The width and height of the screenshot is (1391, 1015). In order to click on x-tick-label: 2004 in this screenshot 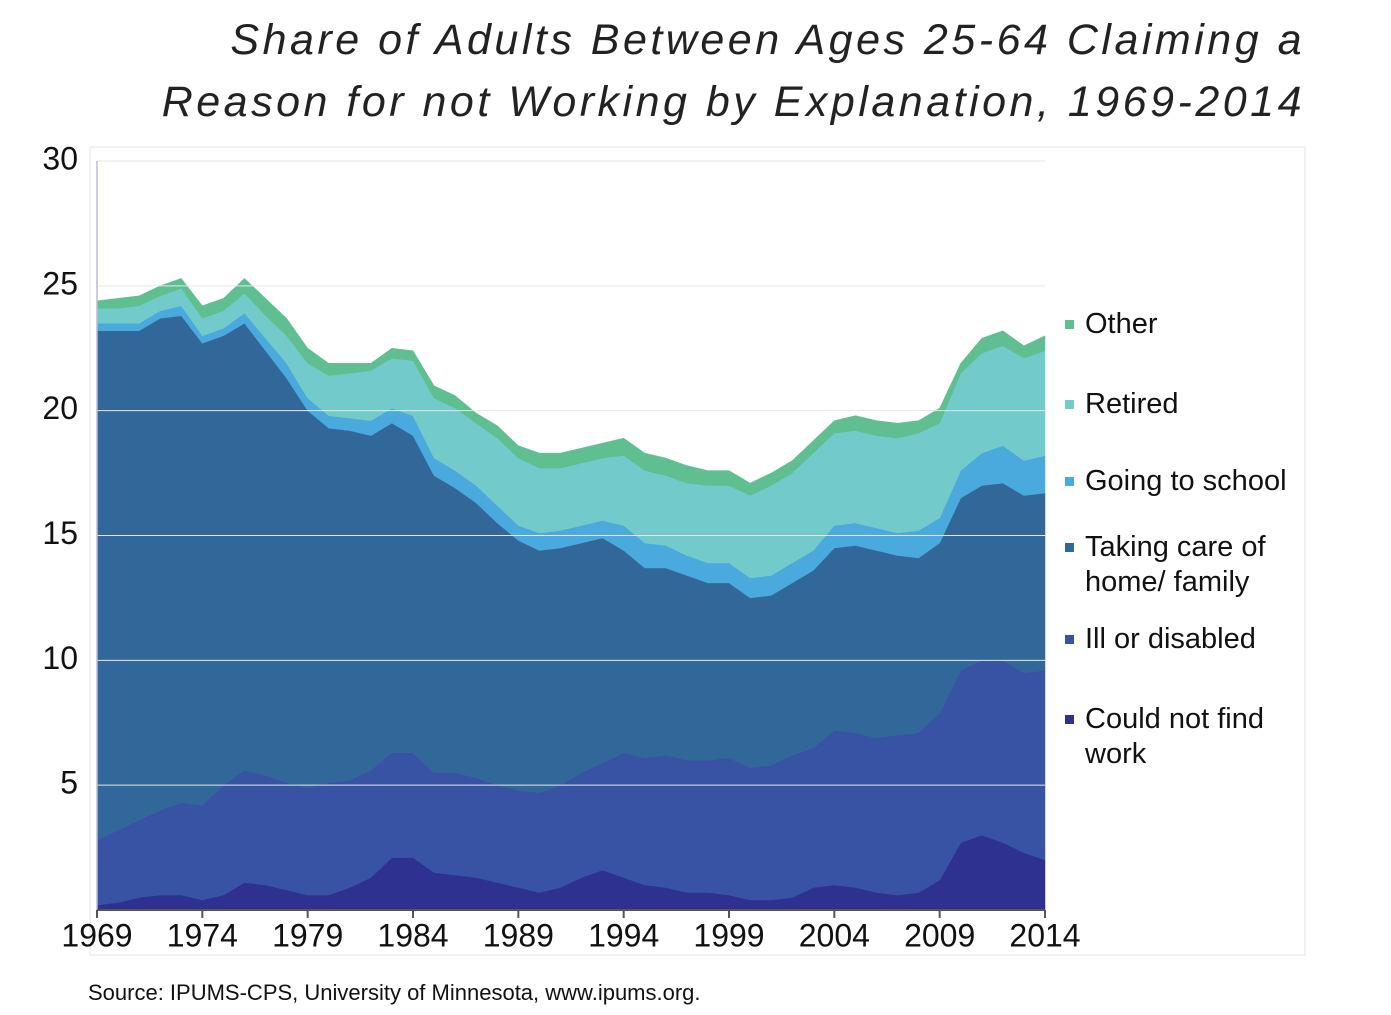, I will do `click(834, 935)`.